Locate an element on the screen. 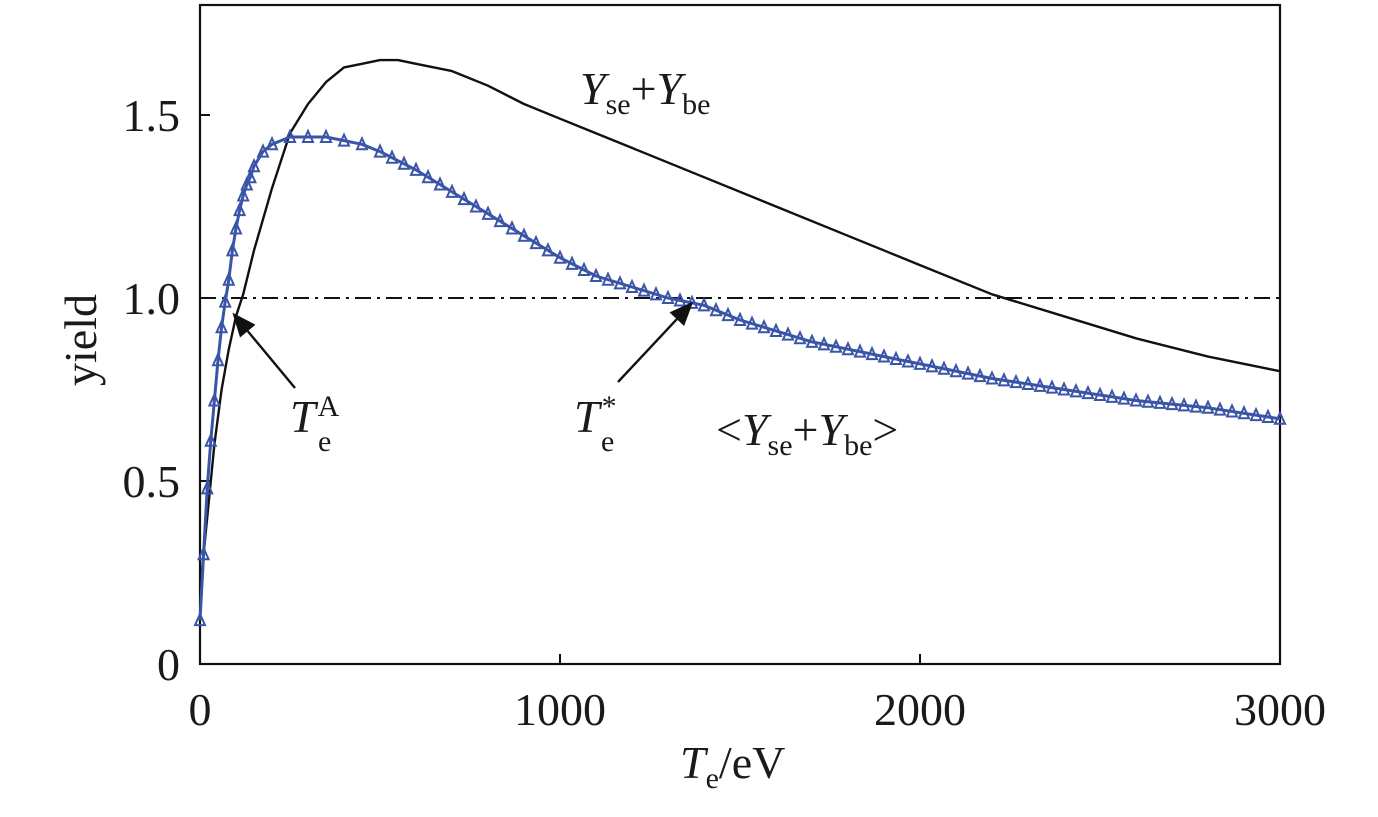  annotation-arrows is located at coordinates (463, 345).